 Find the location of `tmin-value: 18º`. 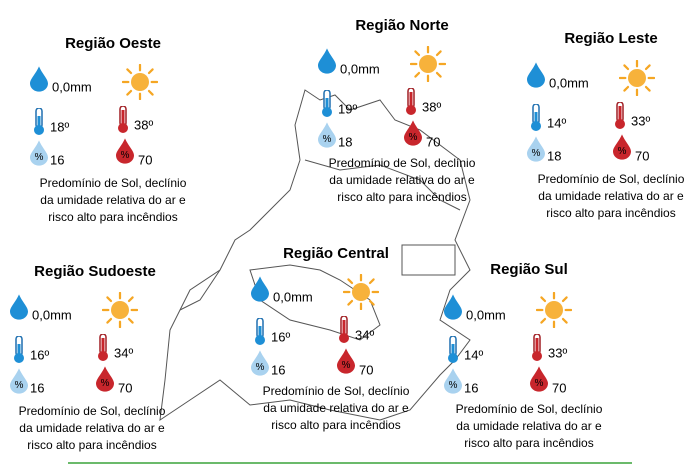

tmin-value: 18º is located at coordinates (59, 126).